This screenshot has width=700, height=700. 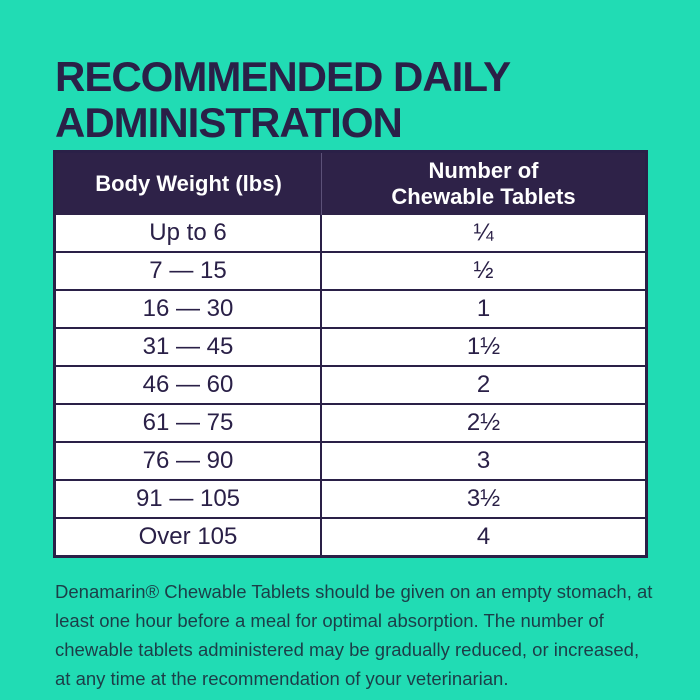 What do you see at coordinates (189, 271) in the screenshot?
I see `body-weight-cell: 7 — 15` at bounding box center [189, 271].